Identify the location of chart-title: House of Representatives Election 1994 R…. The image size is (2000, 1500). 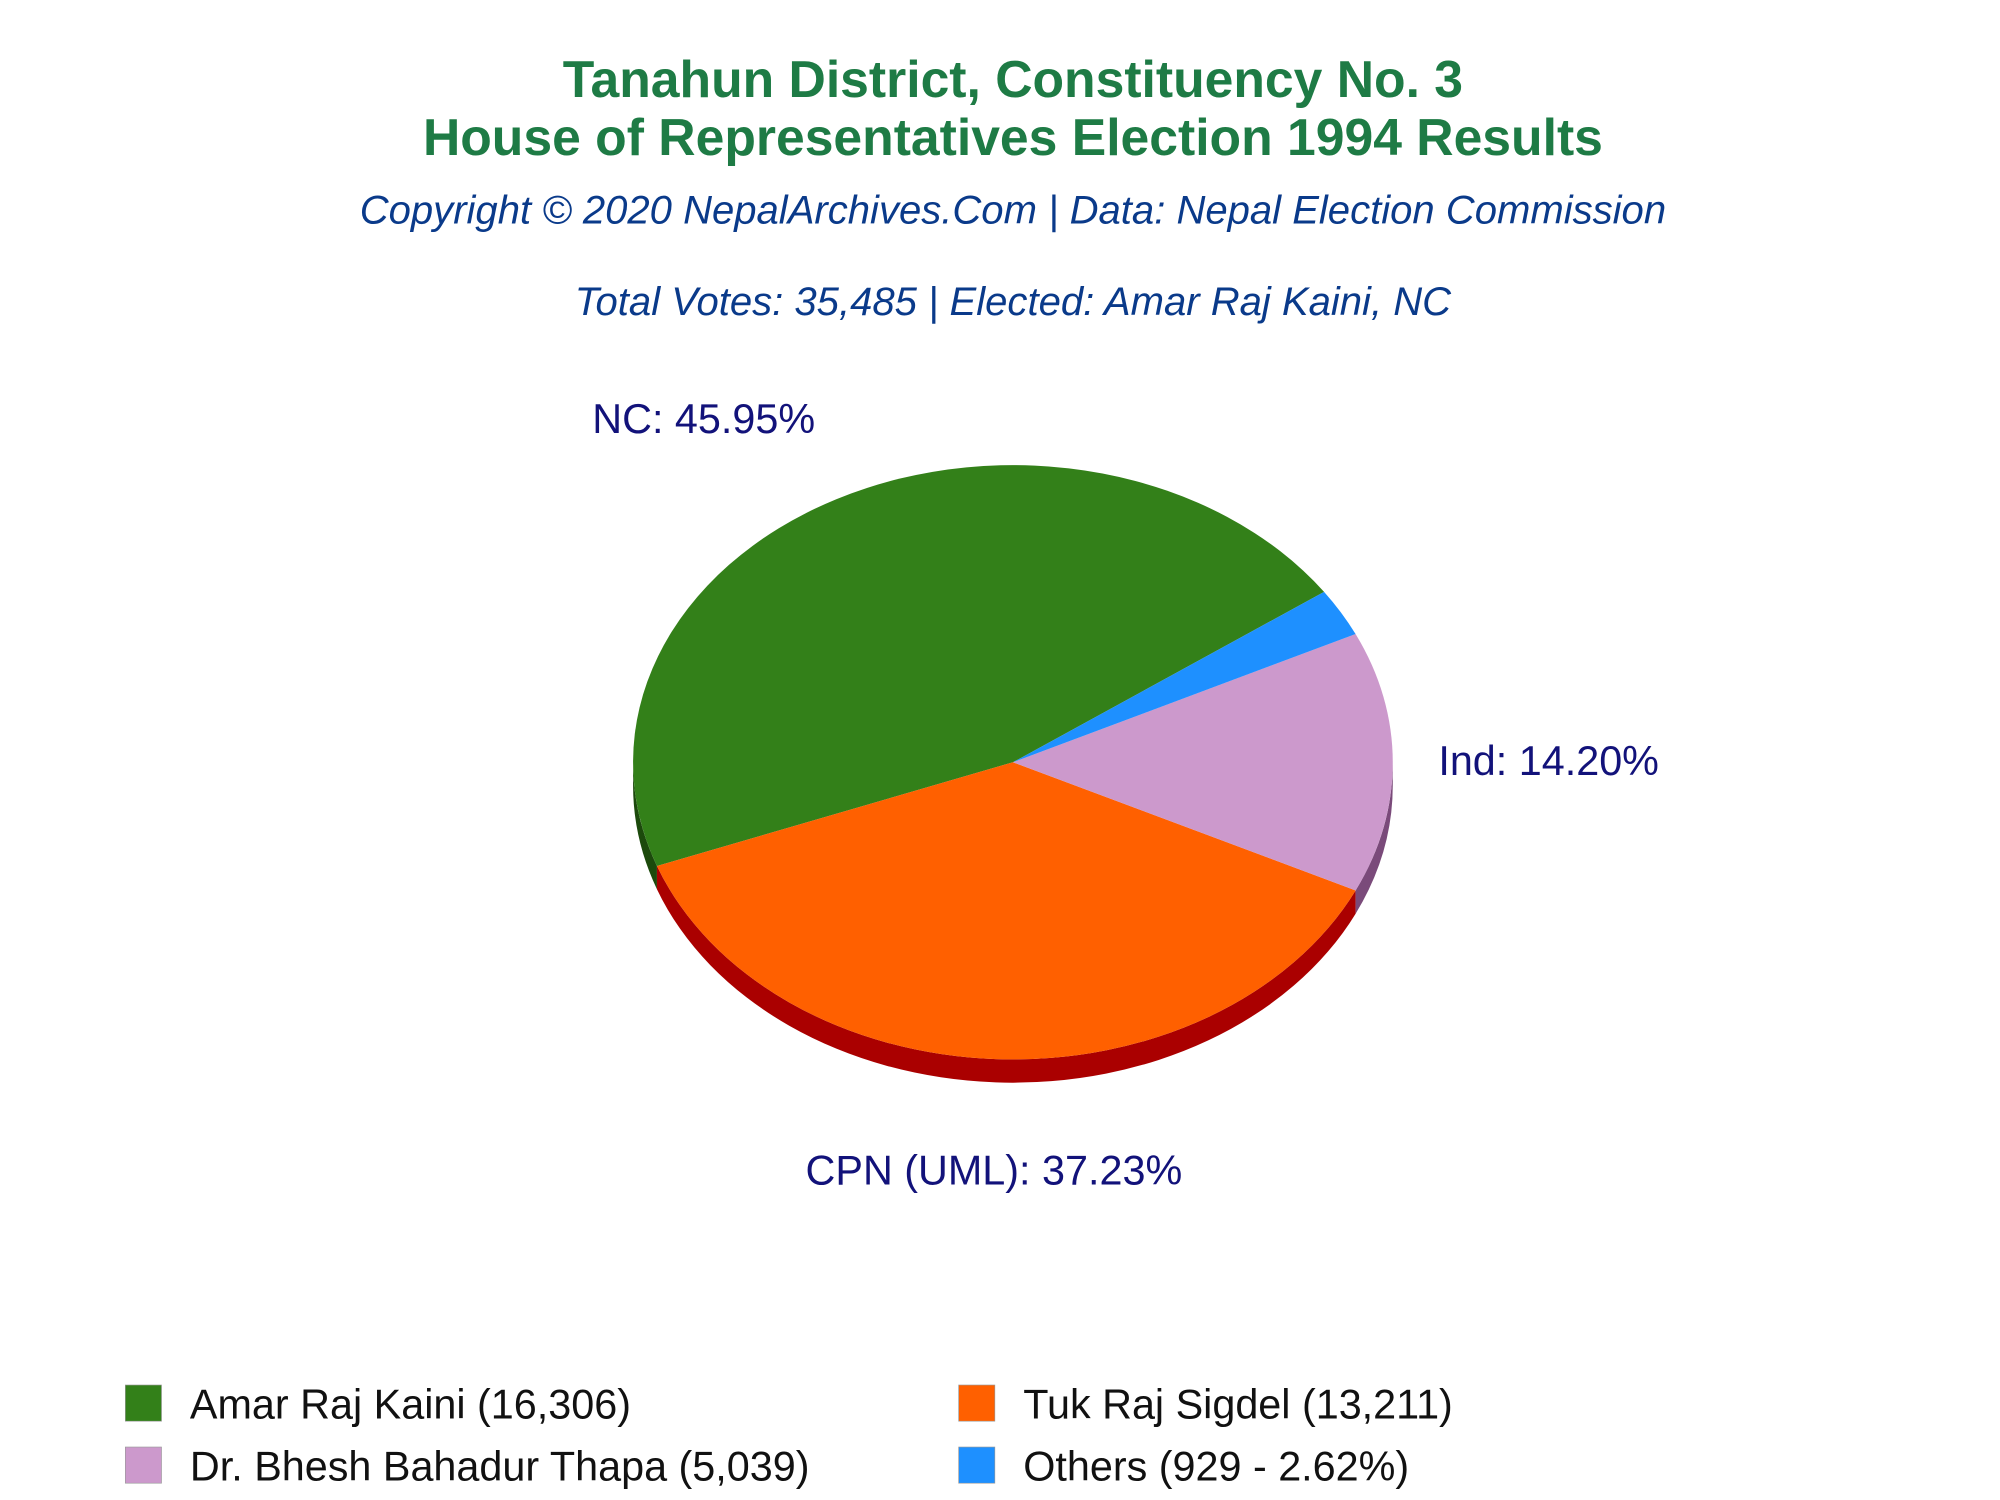
(1013, 137).